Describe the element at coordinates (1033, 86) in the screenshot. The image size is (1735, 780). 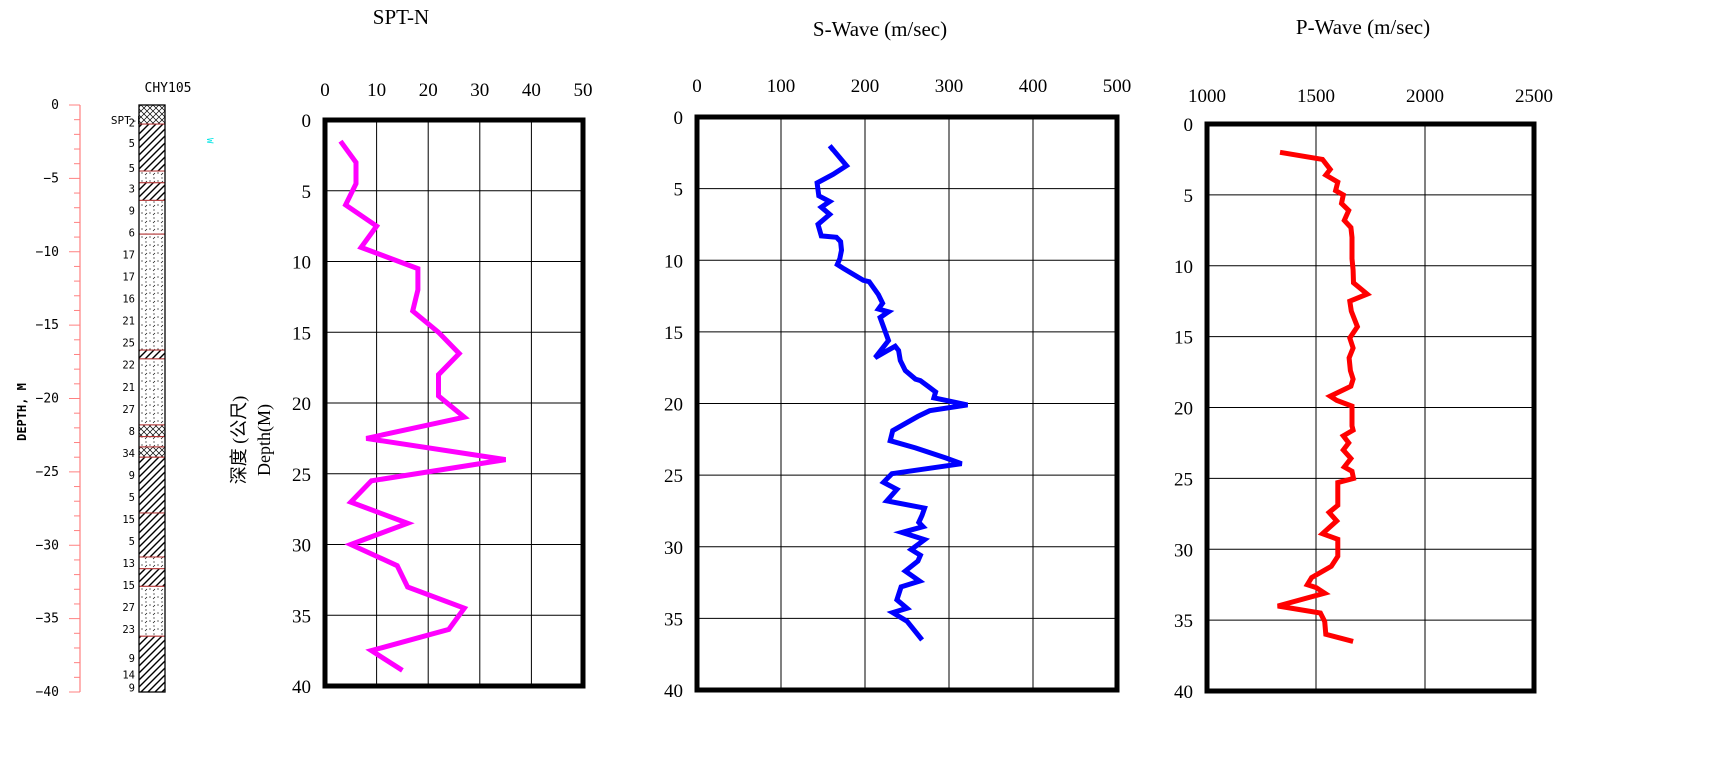
I see `s-wave-x-tick-label: 400` at that location.